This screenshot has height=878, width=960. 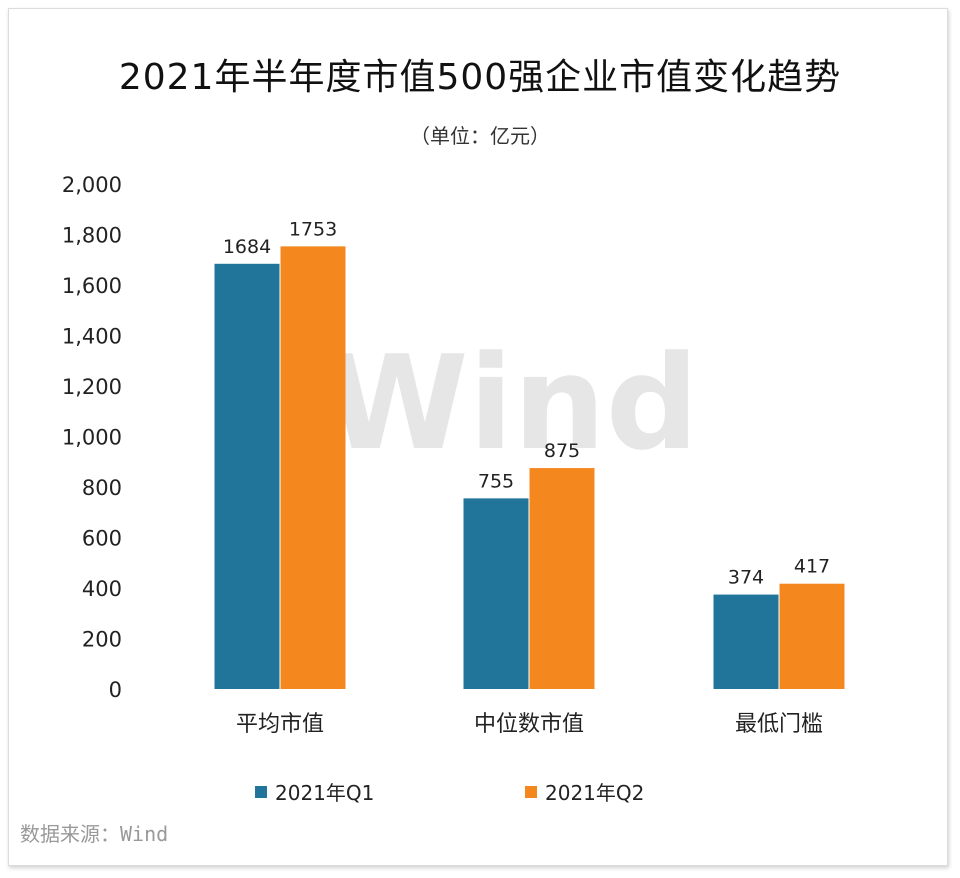 What do you see at coordinates (562, 451) in the screenshot?
I see `data-label-q2-2: 875` at bounding box center [562, 451].